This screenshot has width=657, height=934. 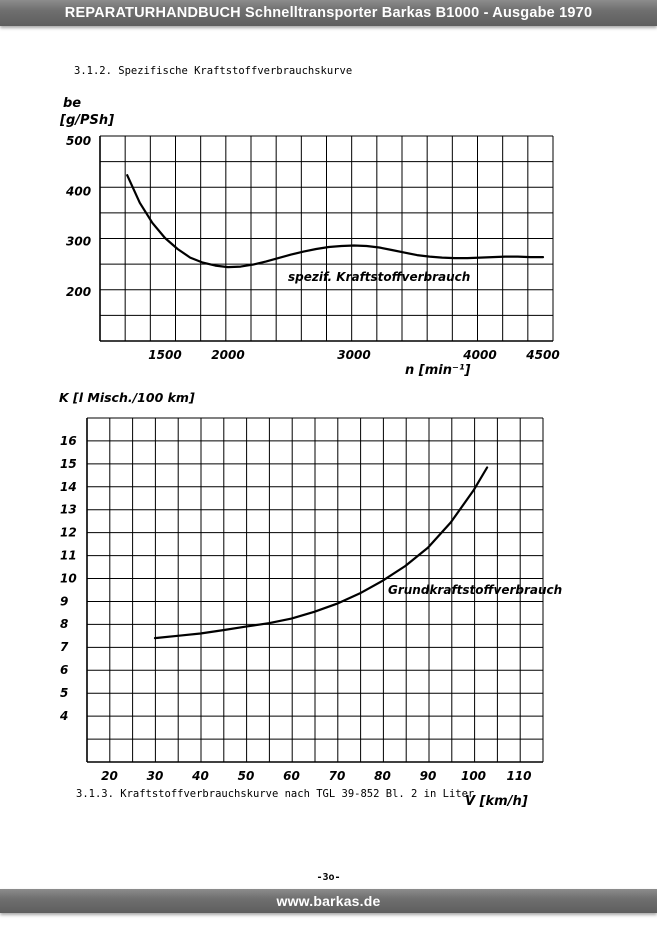 What do you see at coordinates (109, 776) in the screenshot?
I see `x-tick-label: 20` at bounding box center [109, 776].